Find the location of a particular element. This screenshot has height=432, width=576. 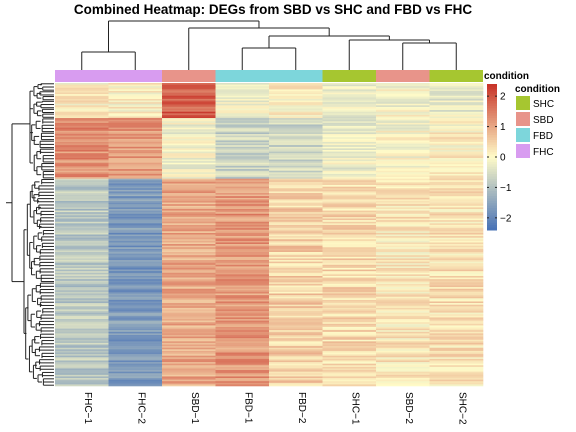

annotation-cell is located at coordinates (135, 76).